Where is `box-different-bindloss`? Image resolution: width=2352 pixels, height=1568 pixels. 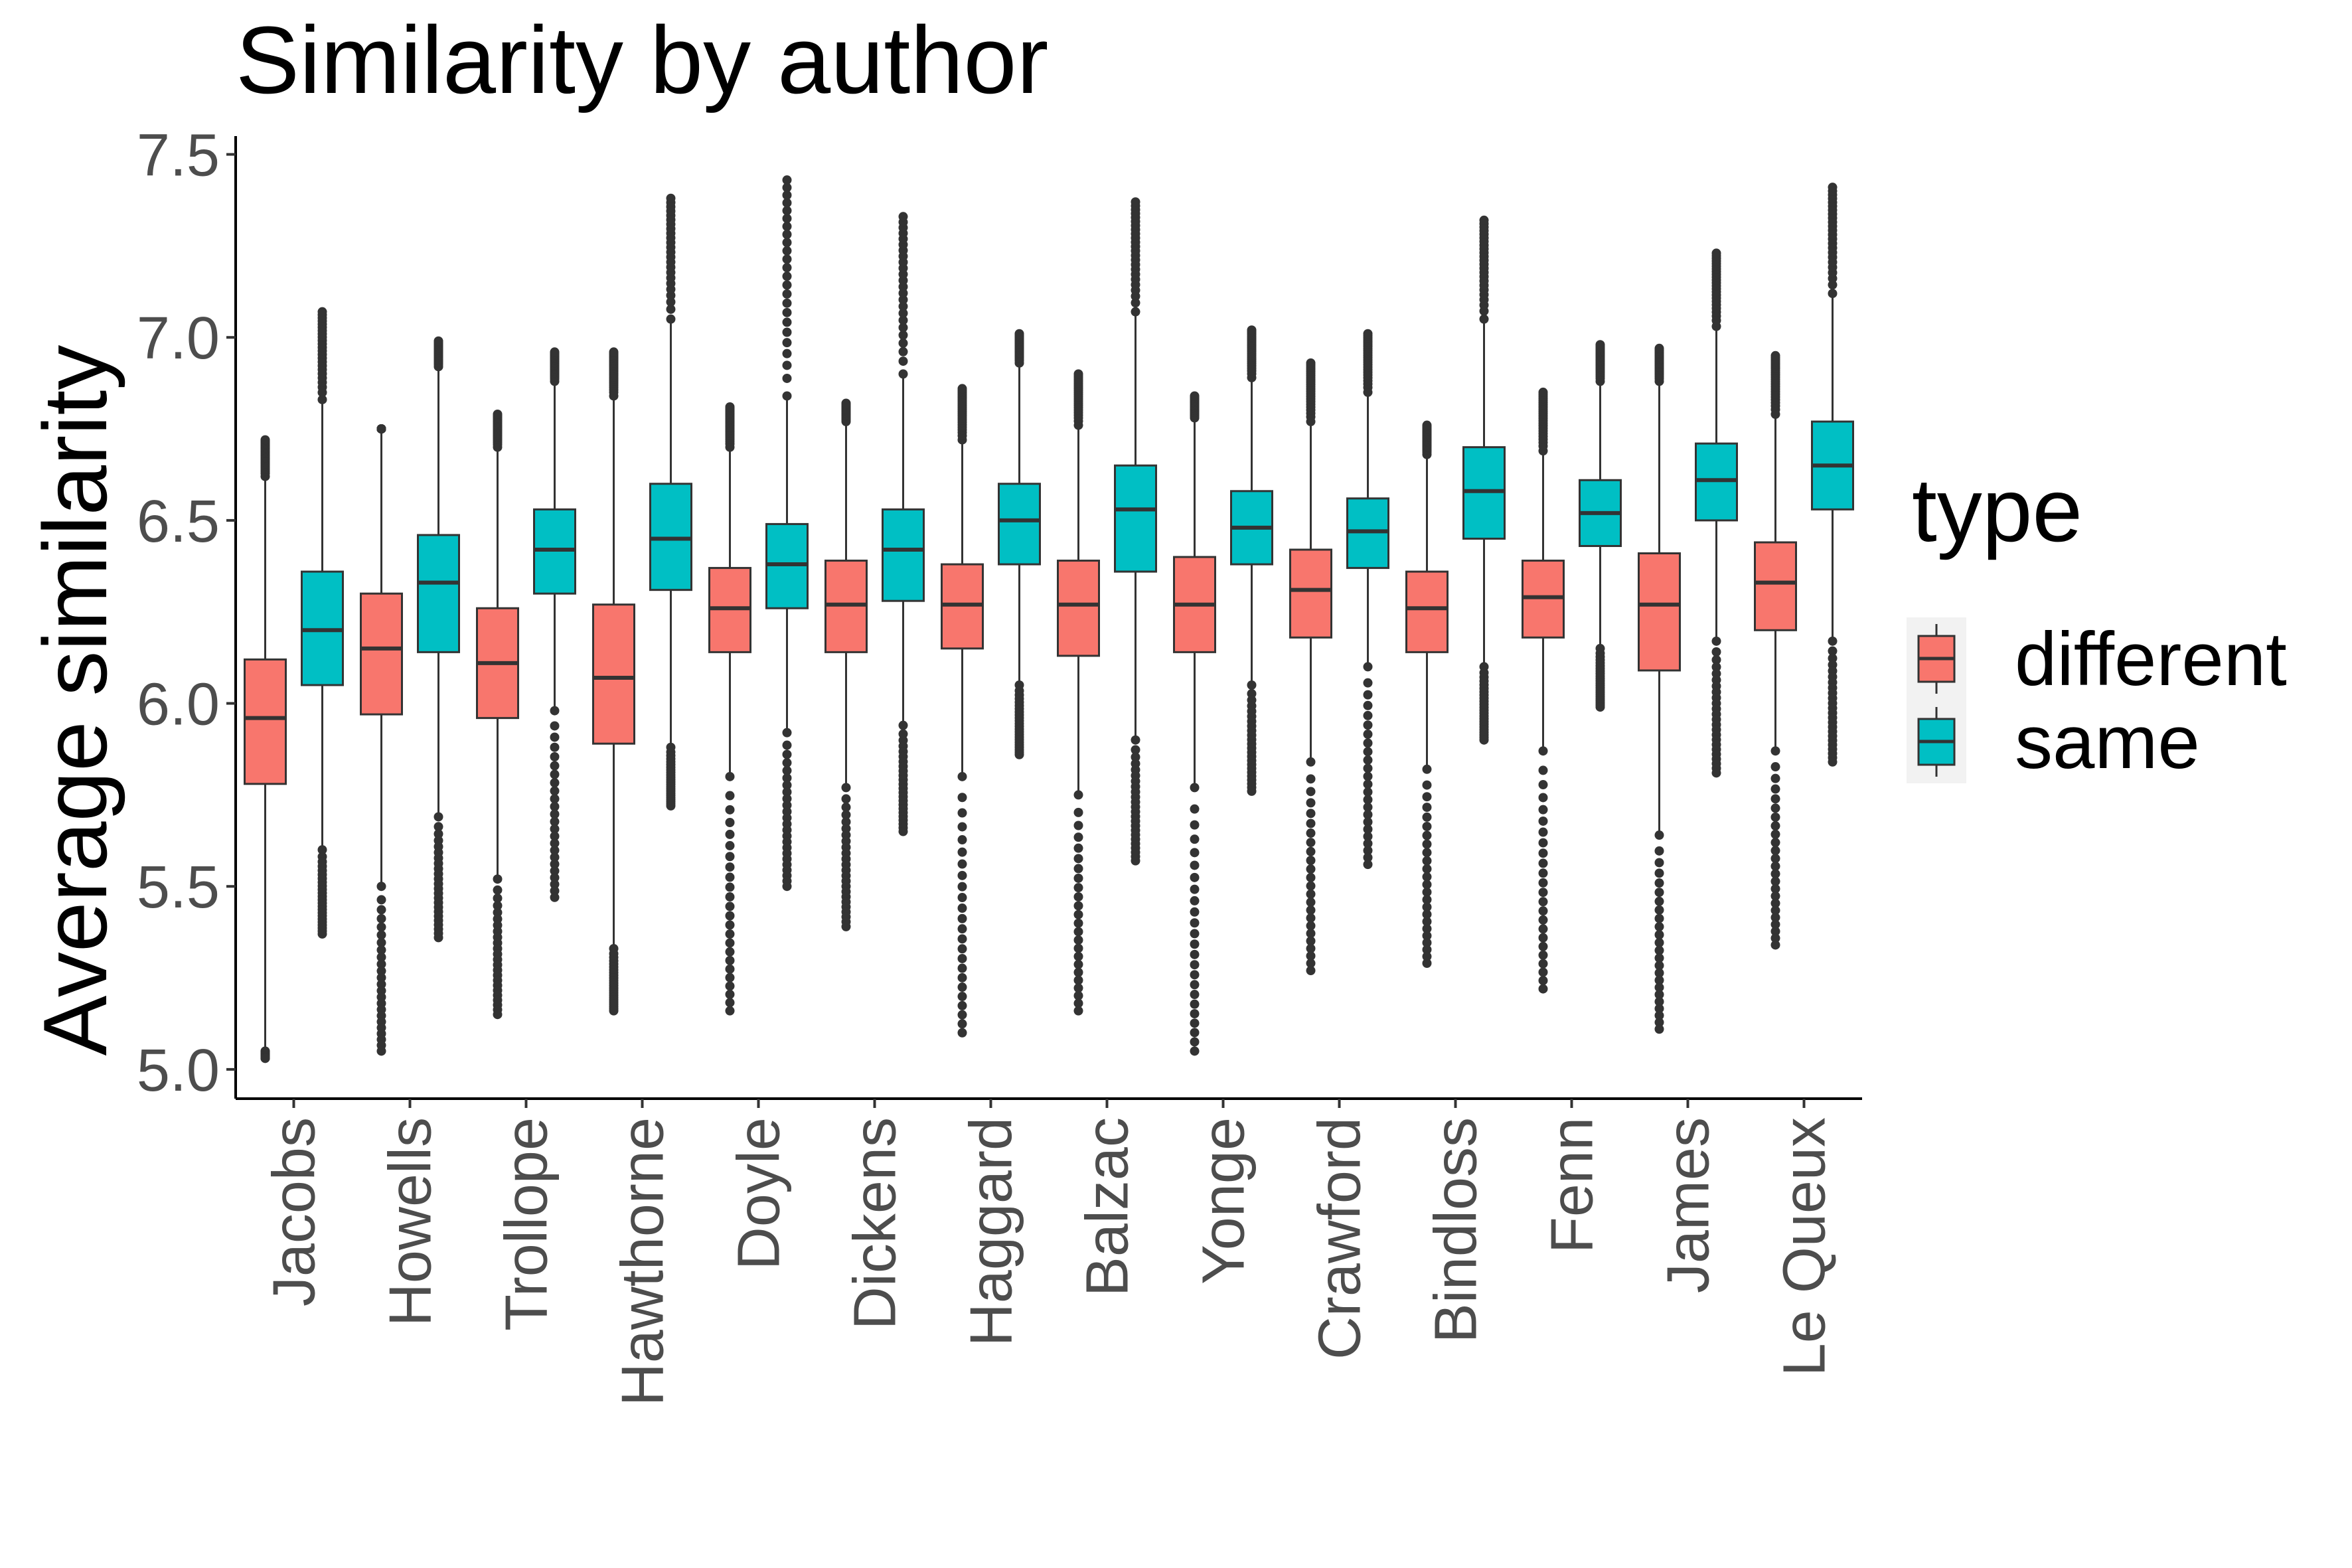 box-different-bindloss is located at coordinates (1427, 694).